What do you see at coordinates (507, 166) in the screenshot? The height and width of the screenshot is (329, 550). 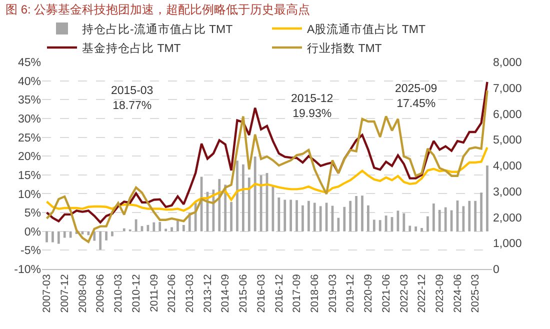 I see `y2-tick-label: 4,000` at bounding box center [507, 166].